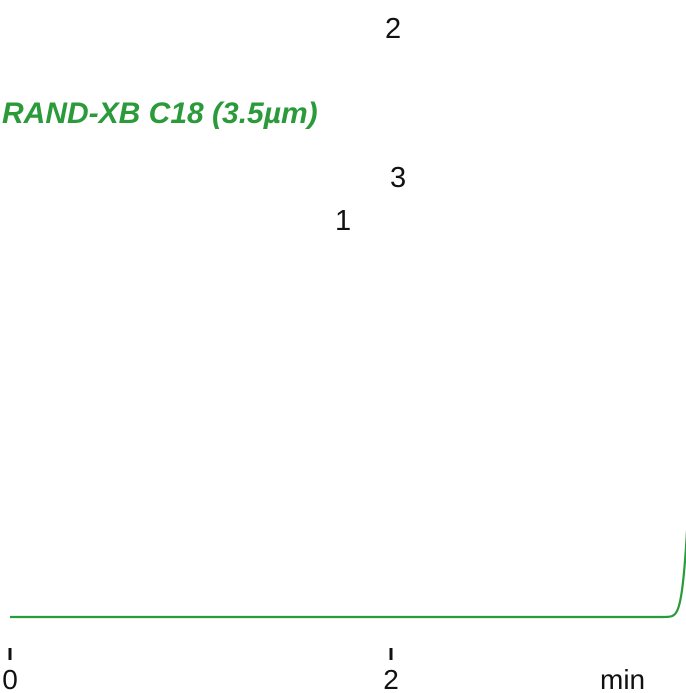  Describe the element at coordinates (10, 678) in the screenshot. I see `x-tick-label-0: 0` at that location.